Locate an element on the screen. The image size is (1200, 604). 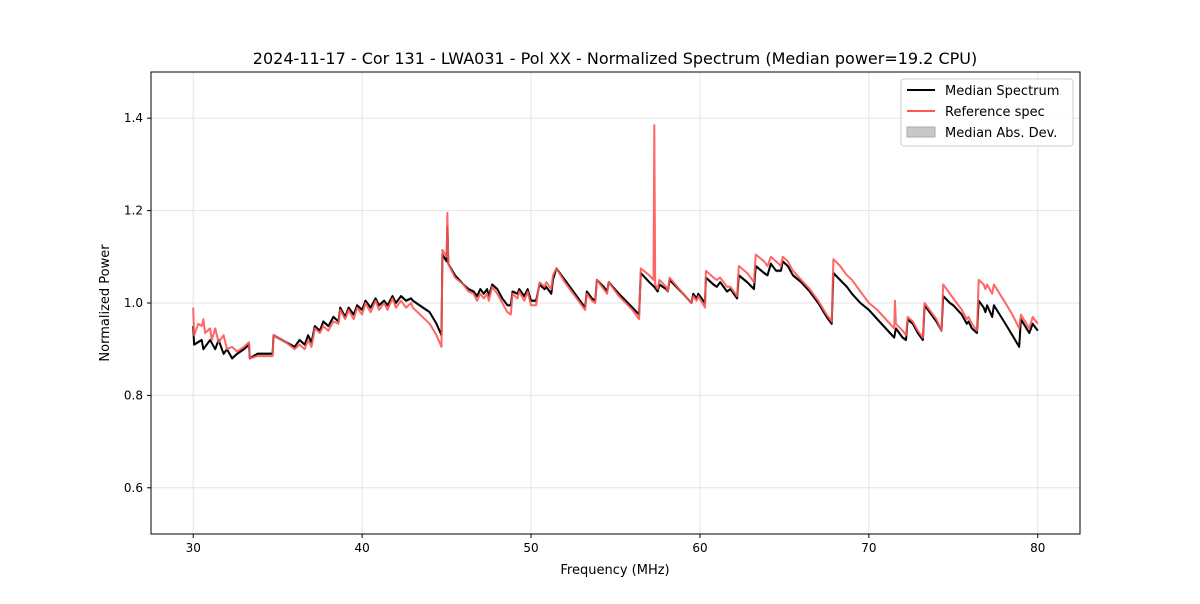
legend-median-label: Median Spectrum is located at coordinates (1002, 91).